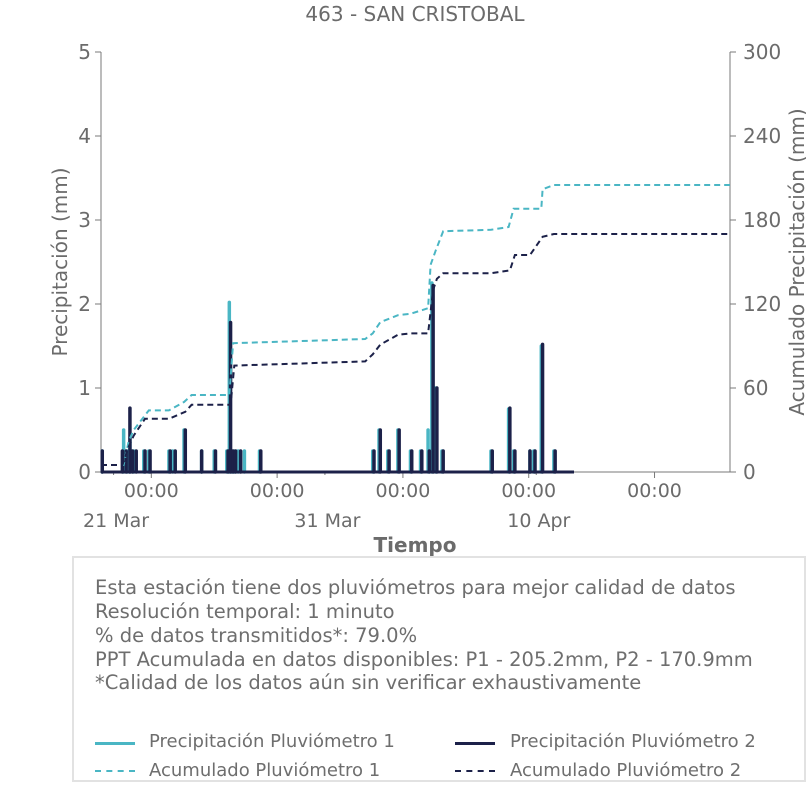 The image size is (806, 806). I want to click on y2-axis-label: Acumulado Precipitación (mm), so click(795, 261).